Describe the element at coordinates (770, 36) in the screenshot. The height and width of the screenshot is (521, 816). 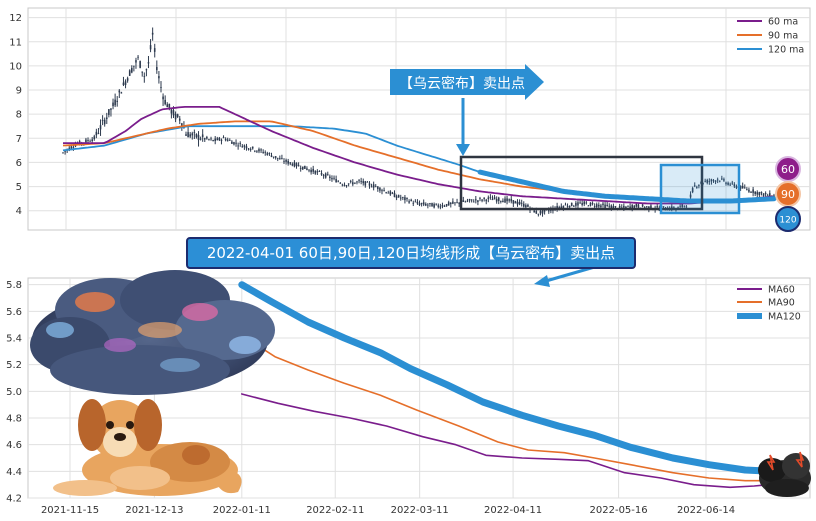
I see `top-legend: 60 ma 90 ma 120 ma` at that location.